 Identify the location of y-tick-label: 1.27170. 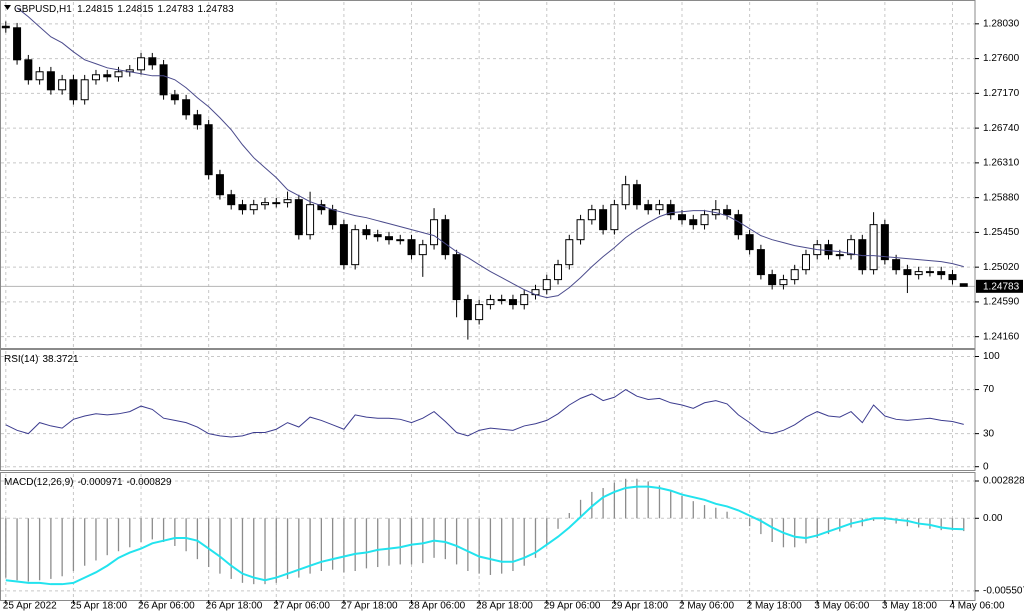
(1001, 93).